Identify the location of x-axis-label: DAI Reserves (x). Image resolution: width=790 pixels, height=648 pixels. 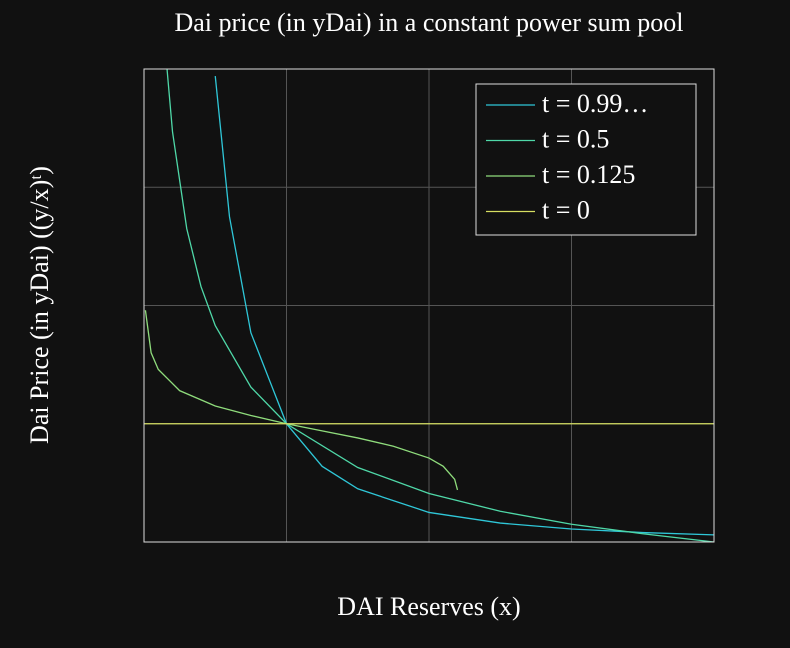
(428, 606).